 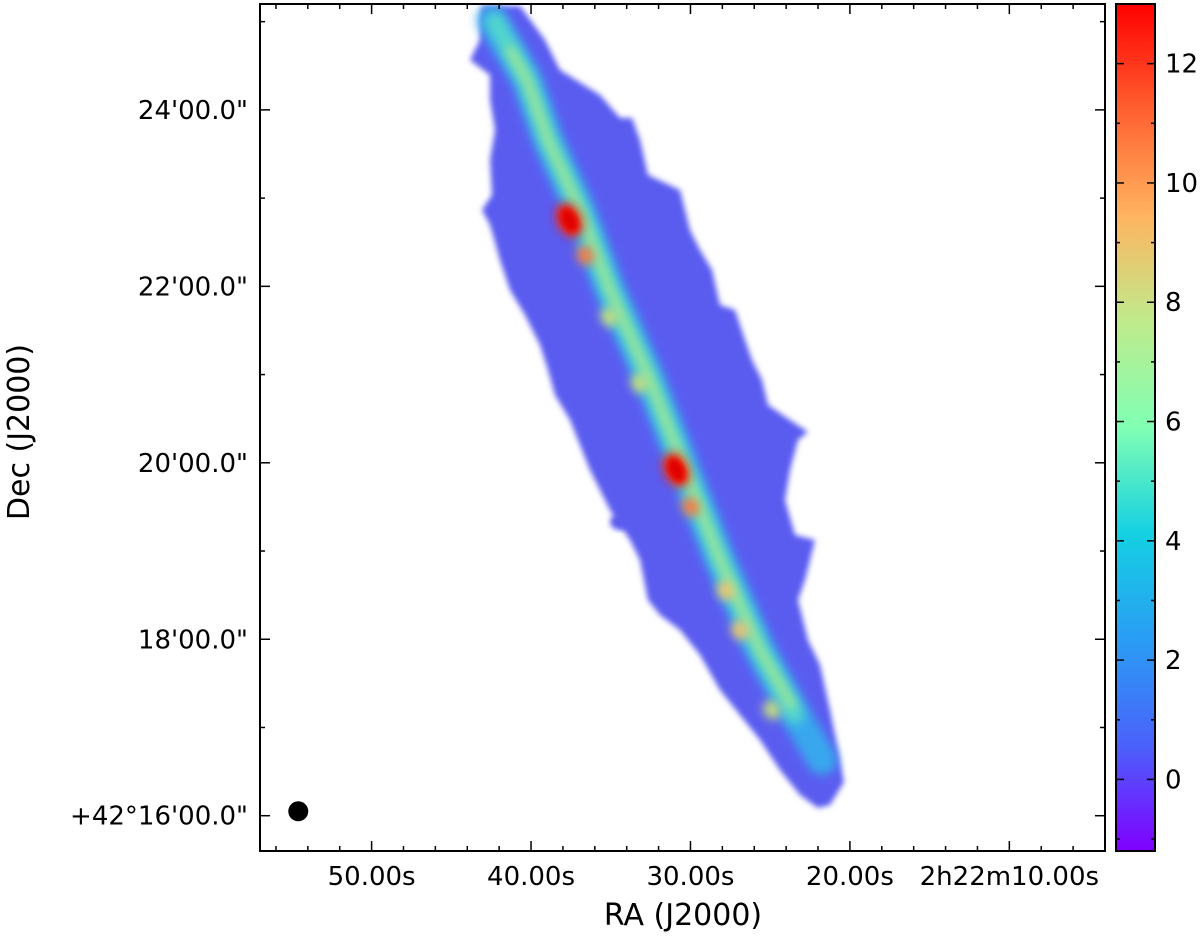 I want to click on colorbar: 0 2 4 6 8 10 12, so click(x=1156, y=427).